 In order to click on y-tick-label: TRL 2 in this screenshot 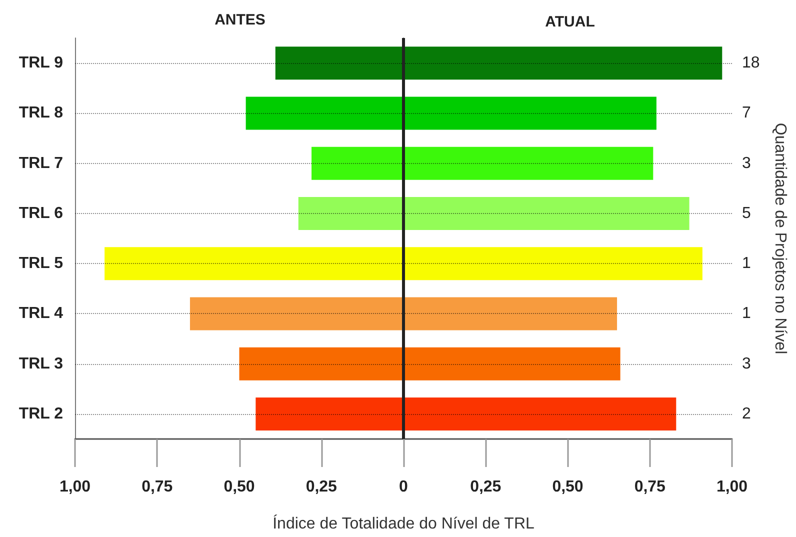, I will do `click(41, 413)`.